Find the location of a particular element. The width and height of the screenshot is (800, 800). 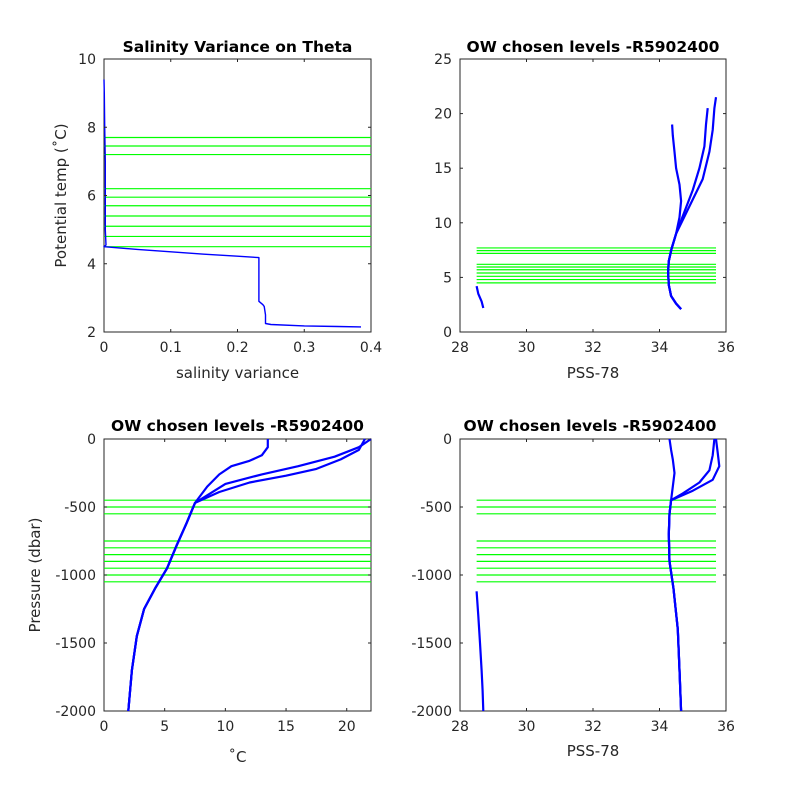

x-tick-label: 20 is located at coordinates (347, 727).